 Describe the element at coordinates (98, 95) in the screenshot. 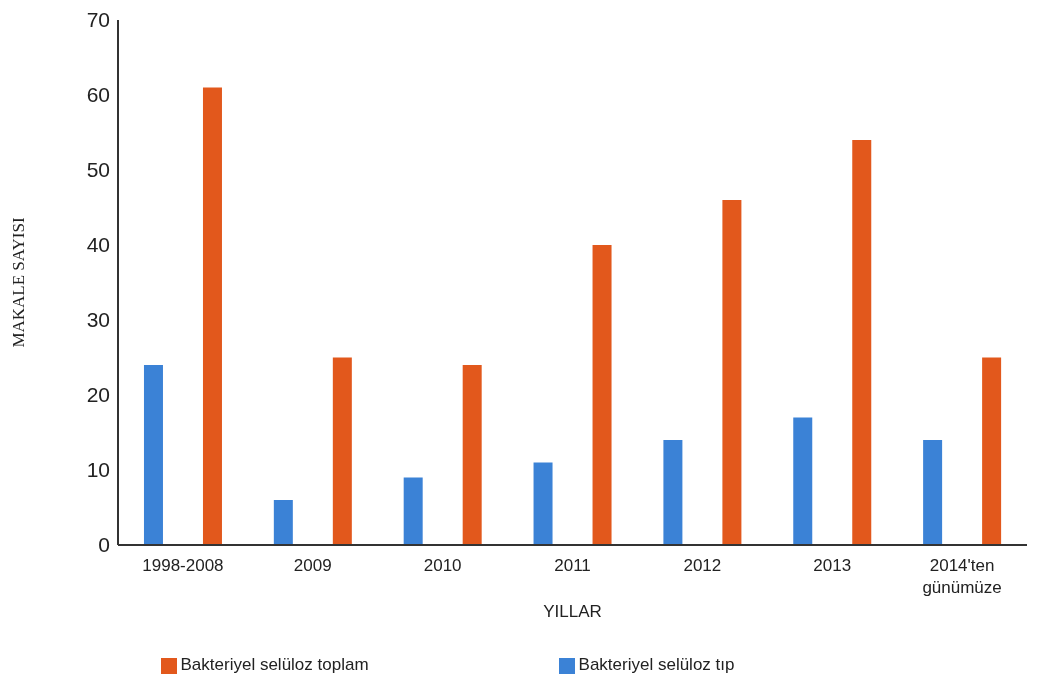

I see `y-tick-label: 60` at that location.